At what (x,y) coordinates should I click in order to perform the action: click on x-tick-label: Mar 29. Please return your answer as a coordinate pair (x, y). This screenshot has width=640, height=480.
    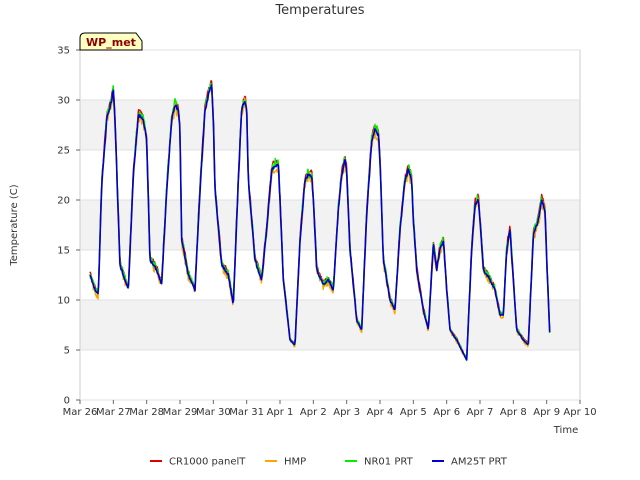
    Looking at the image, I should click on (180, 412).